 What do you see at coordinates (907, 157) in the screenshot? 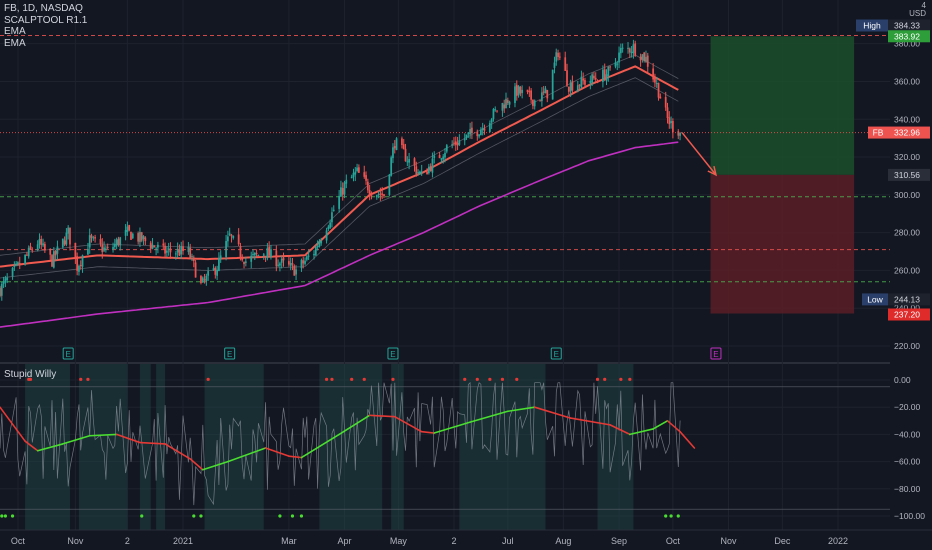
I see `price-tick-5: 320.00` at bounding box center [907, 157].